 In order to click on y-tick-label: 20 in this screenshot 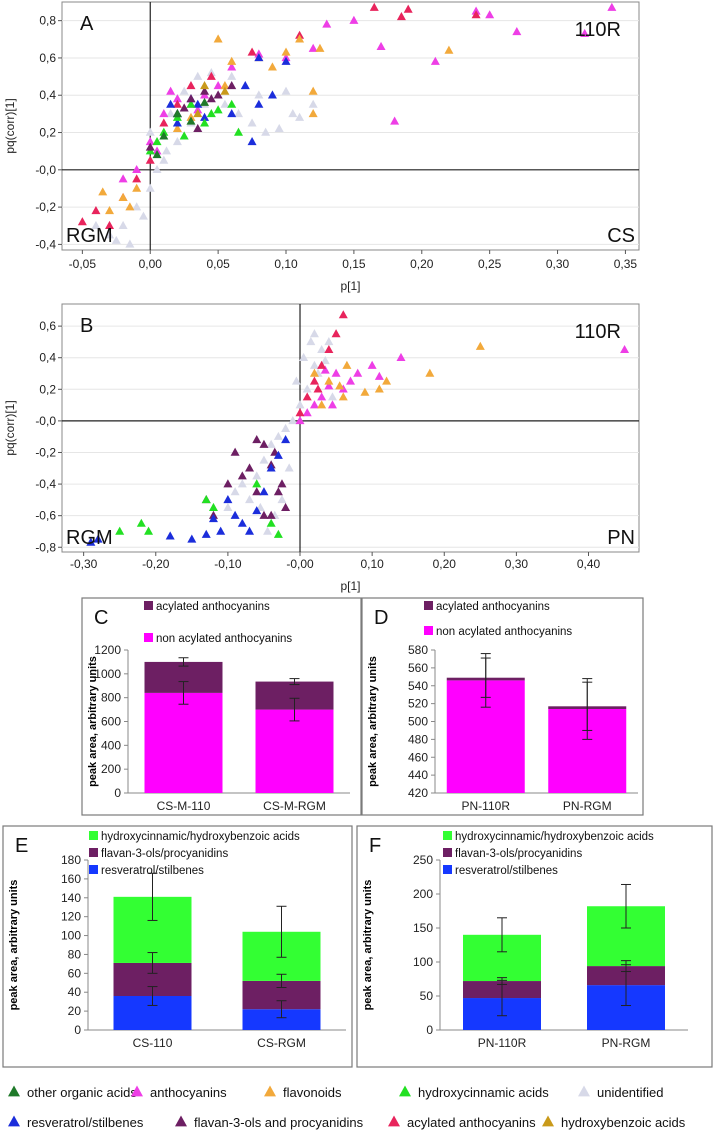, I will do `click(75, 1011)`.